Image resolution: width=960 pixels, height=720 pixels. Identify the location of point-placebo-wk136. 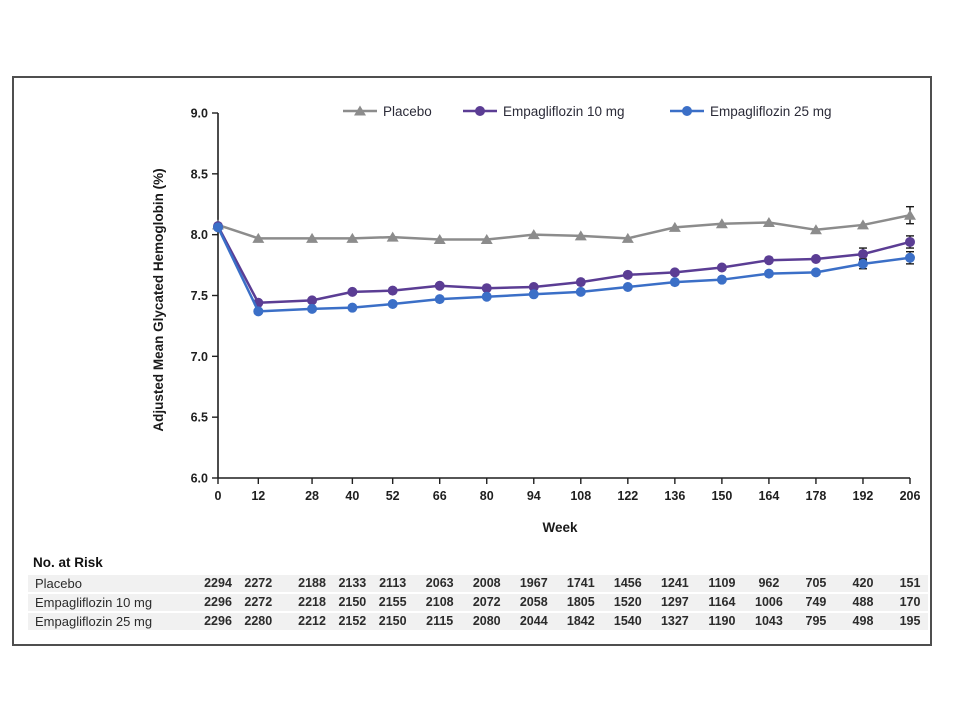
(674, 226).